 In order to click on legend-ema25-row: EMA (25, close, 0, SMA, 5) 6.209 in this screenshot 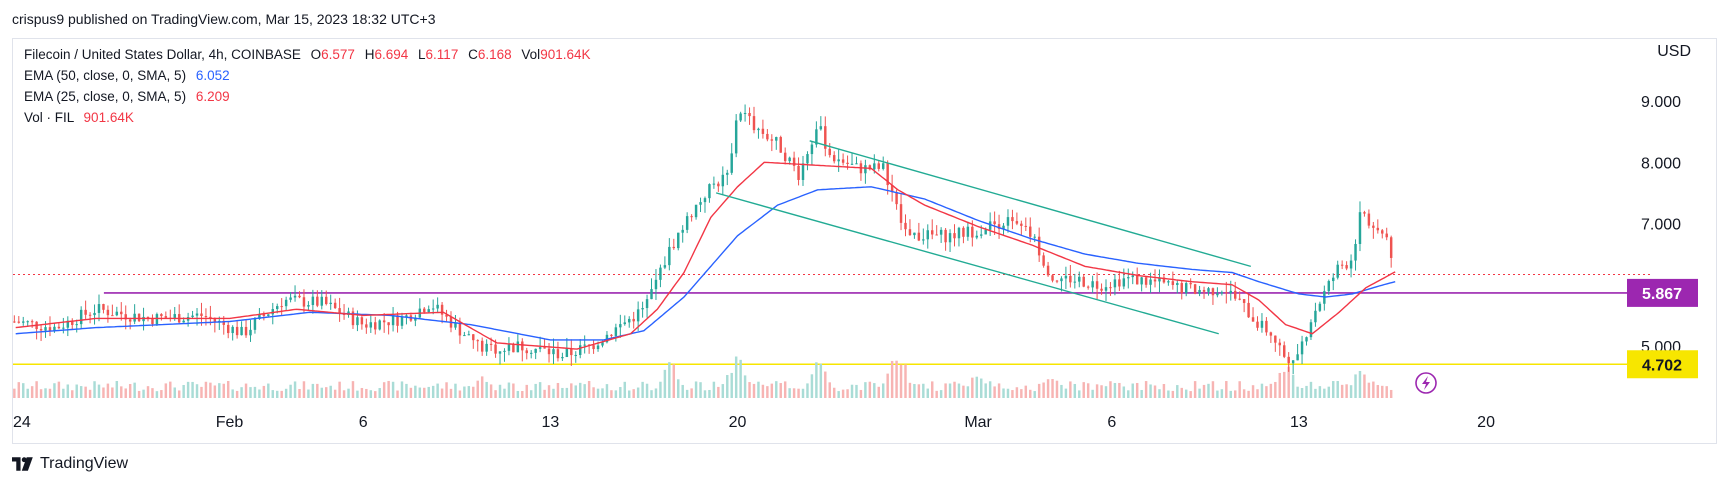, I will do `click(307, 96)`.